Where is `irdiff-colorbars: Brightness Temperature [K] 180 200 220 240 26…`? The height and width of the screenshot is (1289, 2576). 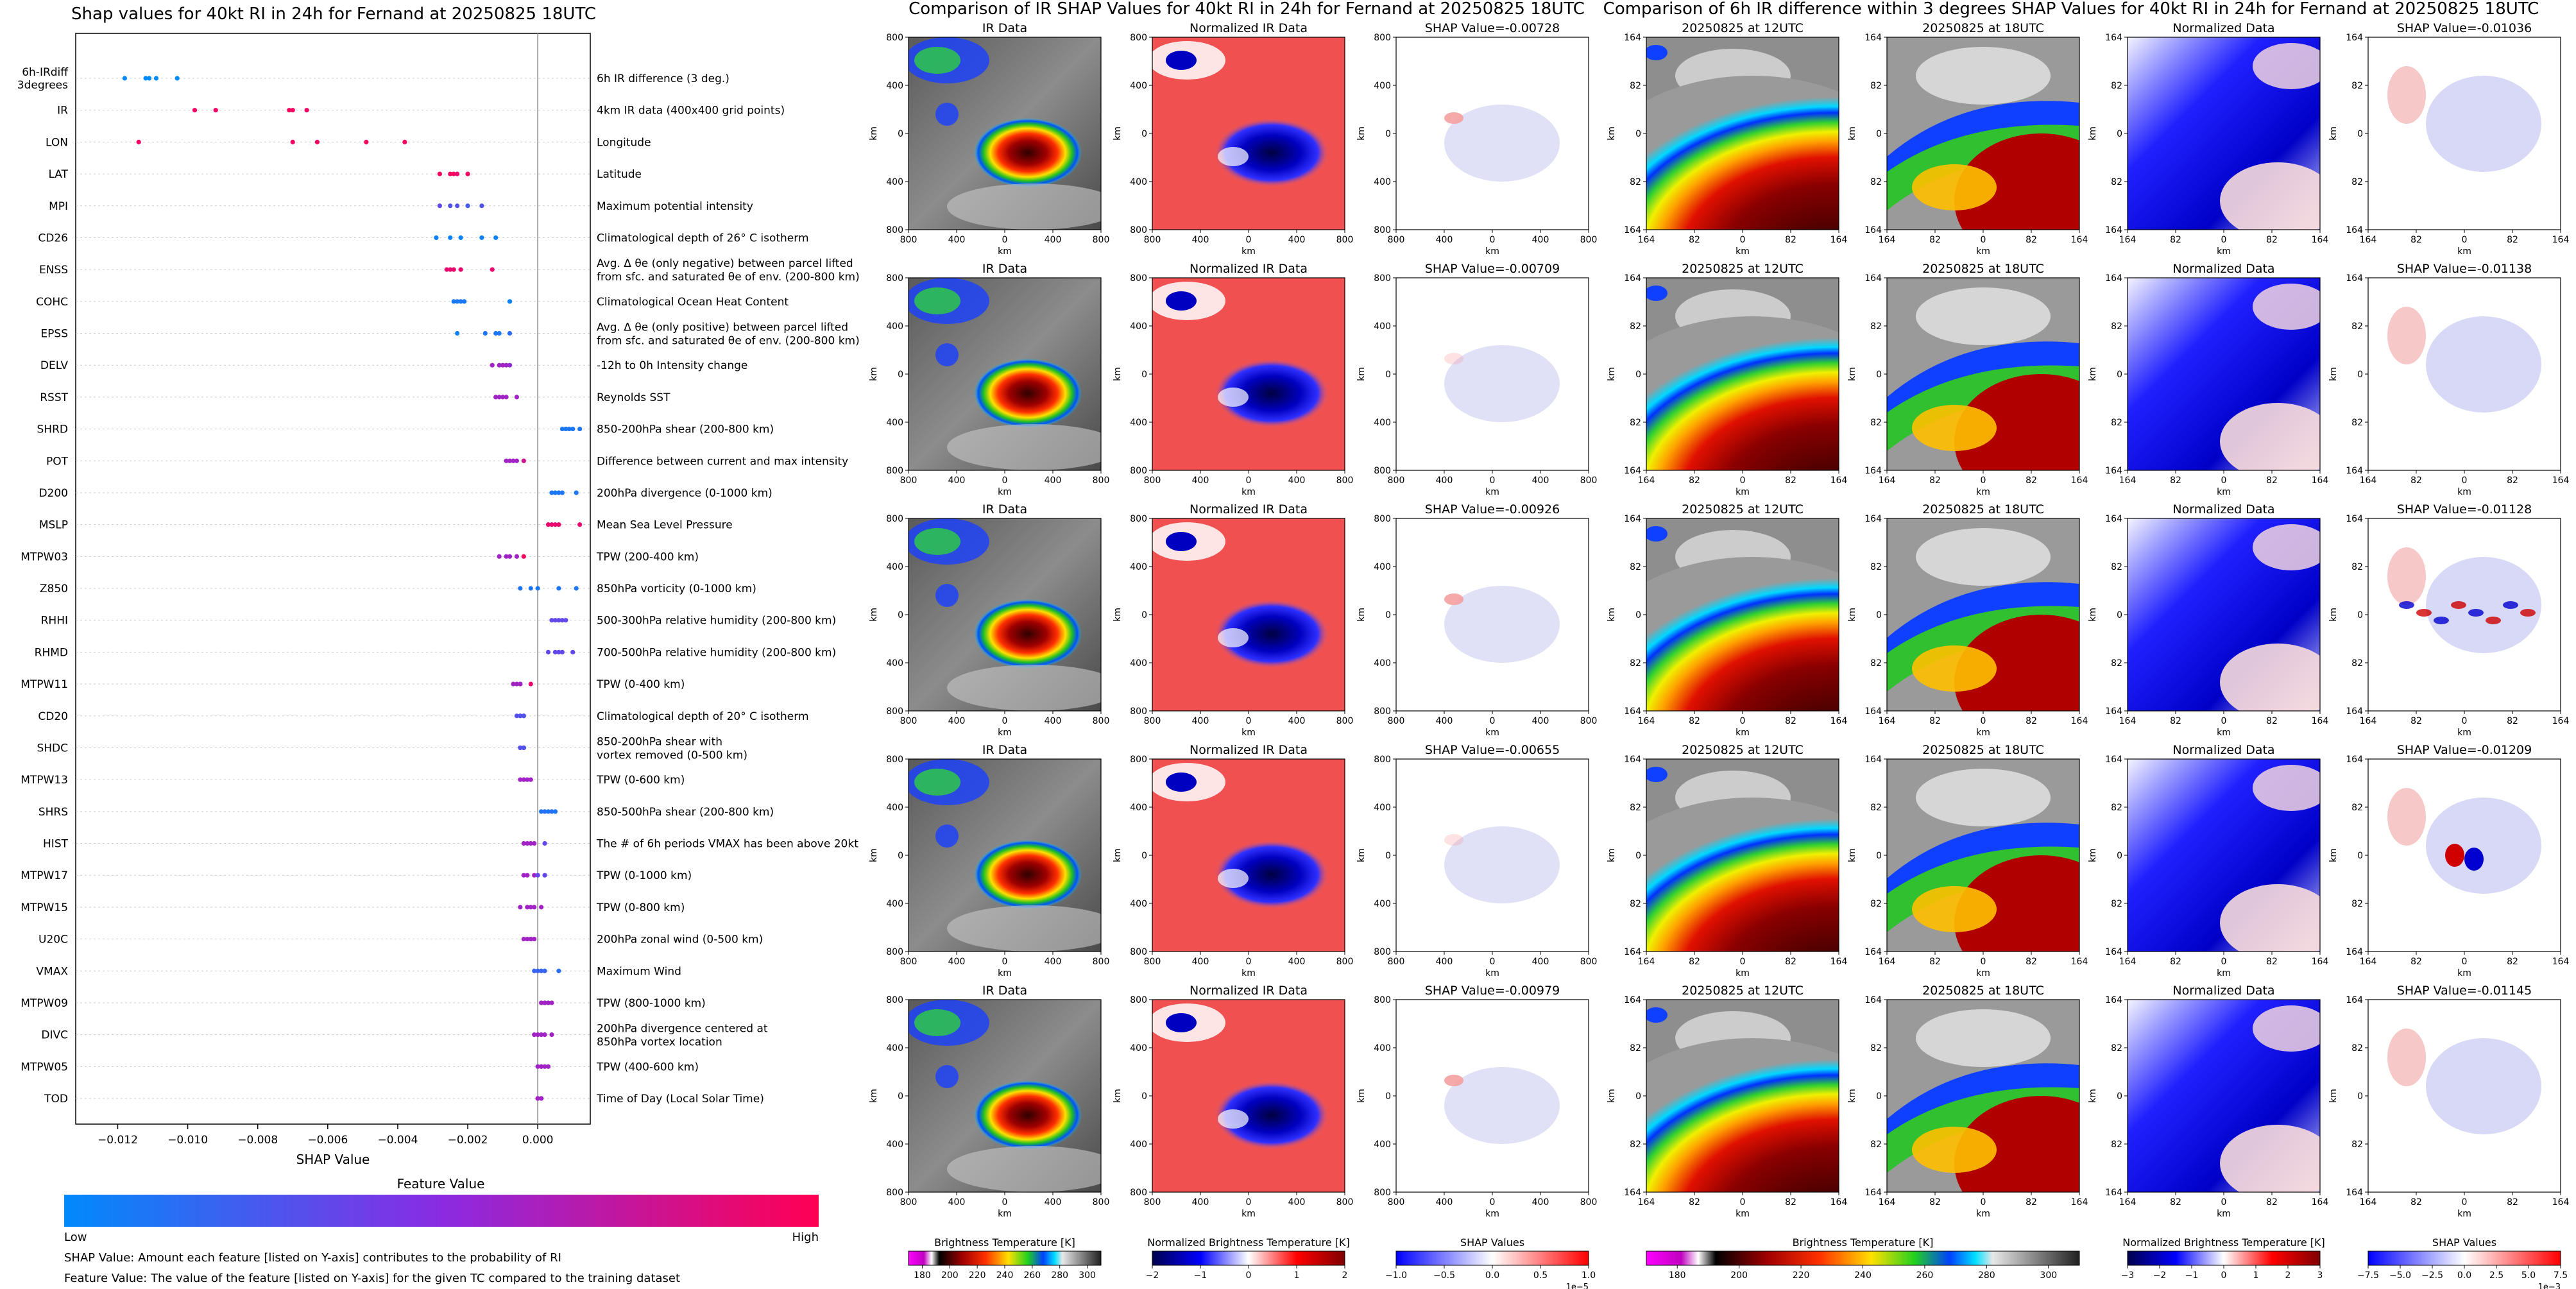 irdiff-colorbars: Brightness Temperature [K] 180 200 220 240 26… is located at coordinates (2107, 1262).